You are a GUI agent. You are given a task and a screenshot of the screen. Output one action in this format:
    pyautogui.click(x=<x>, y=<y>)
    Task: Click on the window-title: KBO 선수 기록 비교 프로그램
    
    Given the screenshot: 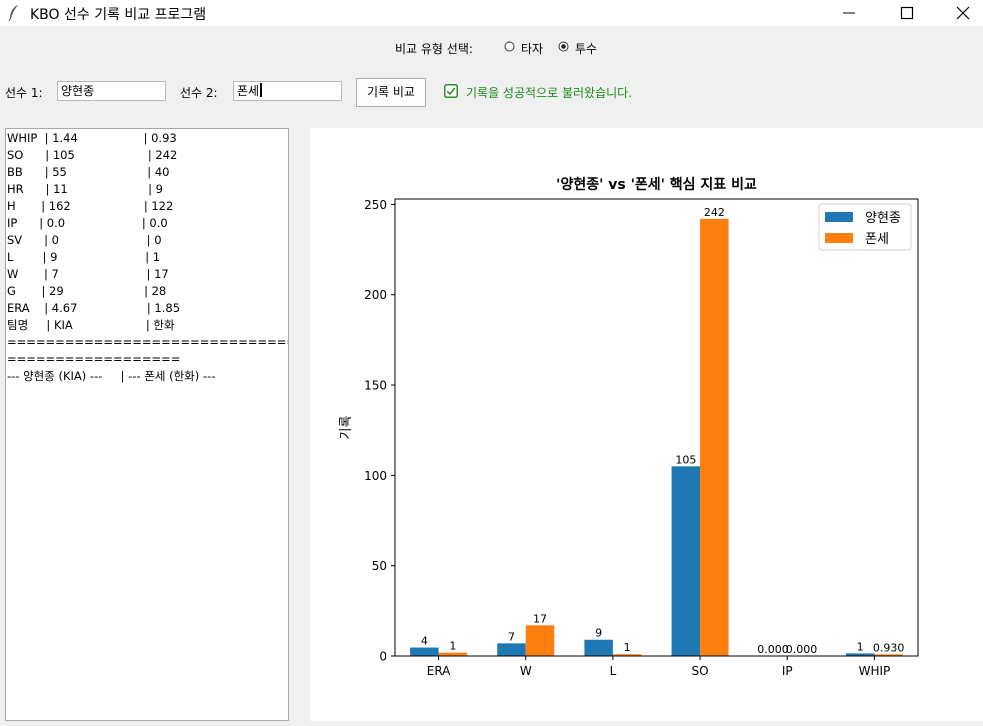 What is the action you would take?
    pyautogui.click(x=118, y=15)
    